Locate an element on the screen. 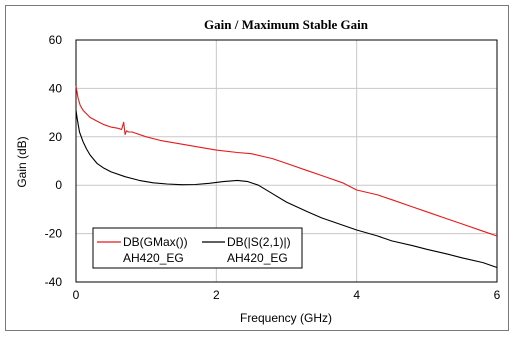 This screenshot has width=516, height=337. legend-sublabel-s21: AH420_EG is located at coordinates (257, 258).